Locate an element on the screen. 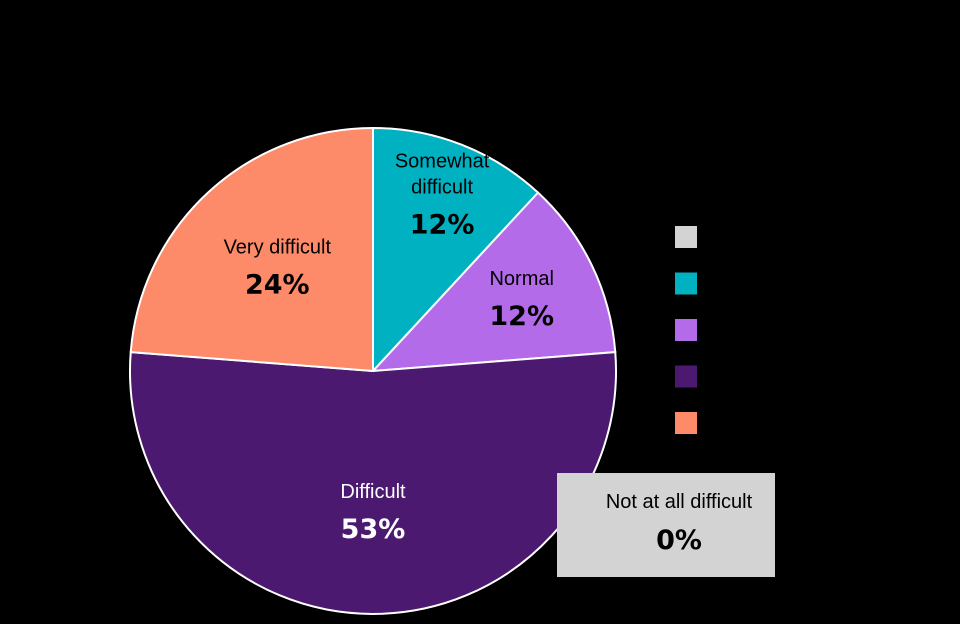 This screenshot has width=960, height=624. legend is located at coordinates (686, 330).